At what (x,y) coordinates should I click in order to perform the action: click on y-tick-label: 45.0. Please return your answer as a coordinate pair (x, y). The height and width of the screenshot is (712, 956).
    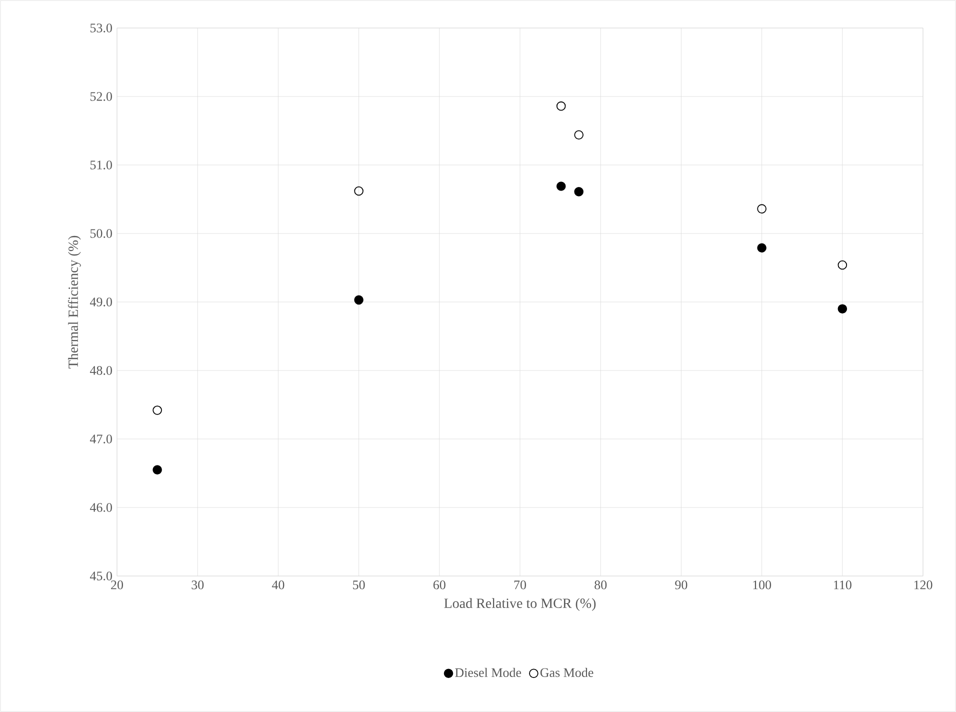
    Looking at the image, I should click on (101, 576).